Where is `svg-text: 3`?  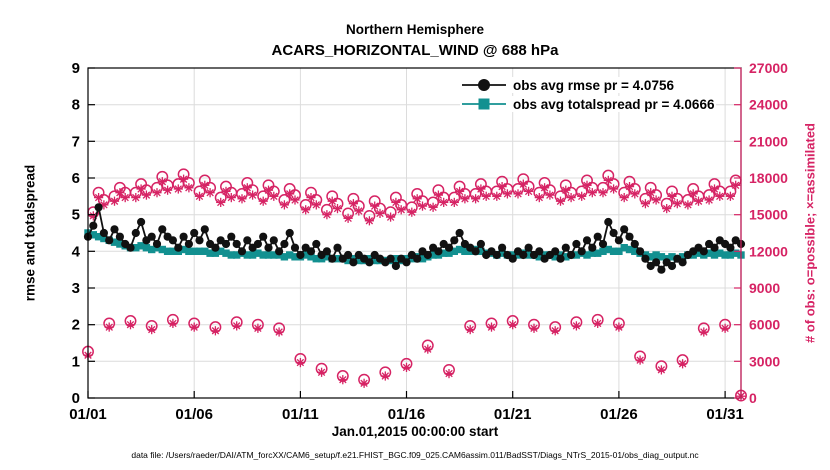
svg-text: 3 is located at coordinates (76, 288).